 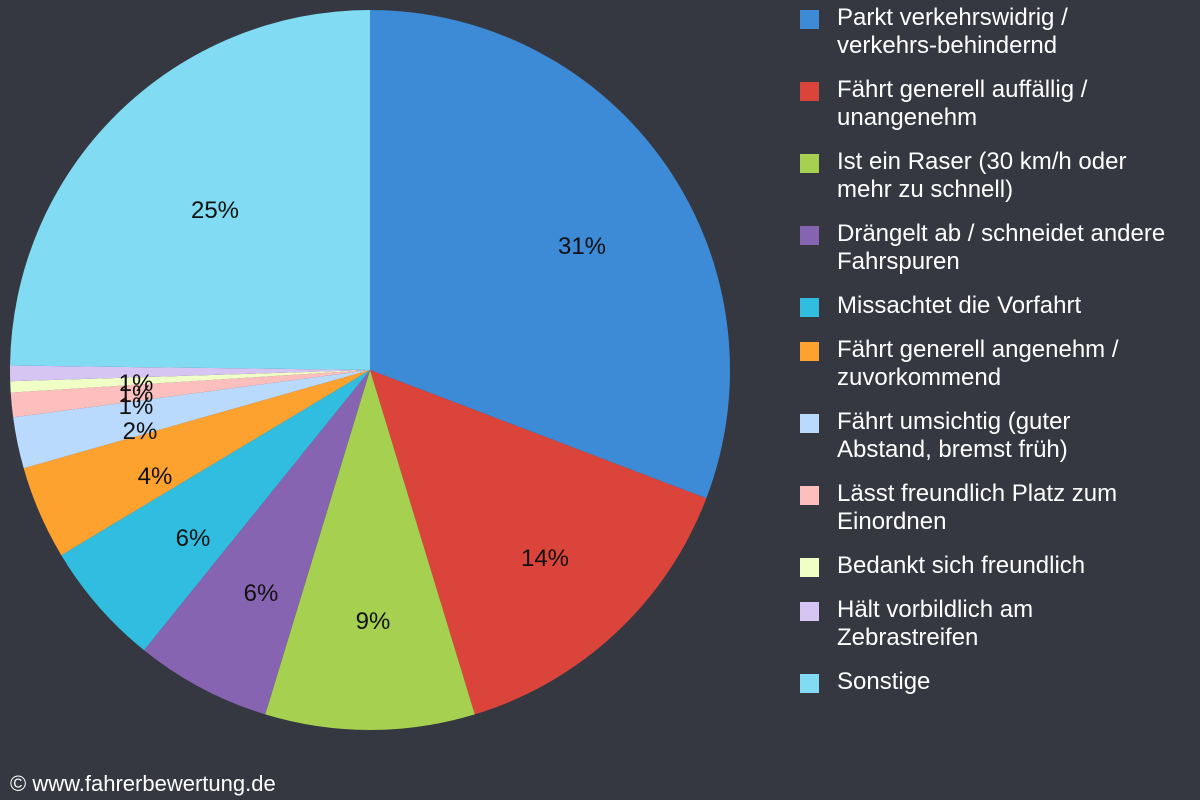 What do you see at coordinates (140, 431) in the screenshot?
I see `slice-percent-label: 2%` at bounding box center [140, 431].